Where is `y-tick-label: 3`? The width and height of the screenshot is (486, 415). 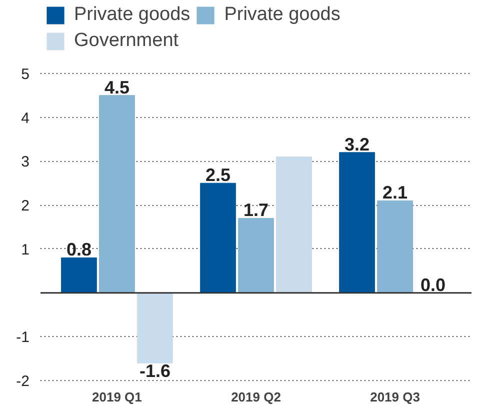 y-tick-label: 3 is located at coordinates (25, 162).